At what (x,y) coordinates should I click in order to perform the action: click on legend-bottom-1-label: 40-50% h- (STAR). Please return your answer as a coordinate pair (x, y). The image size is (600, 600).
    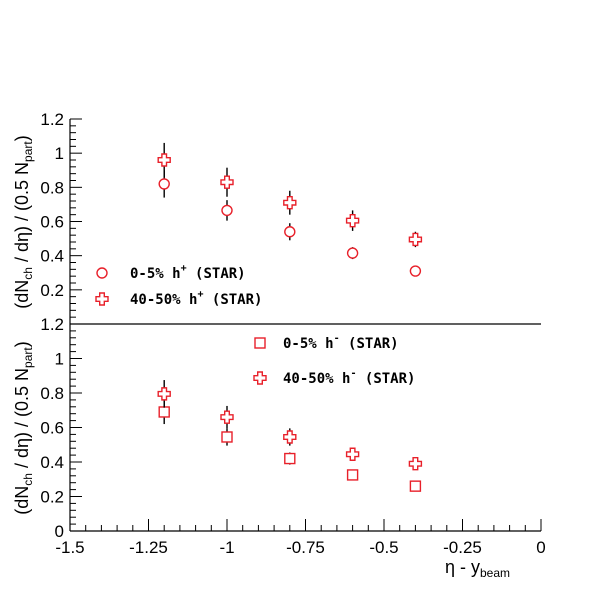
    Looking at the image, I should click on (349, 377).